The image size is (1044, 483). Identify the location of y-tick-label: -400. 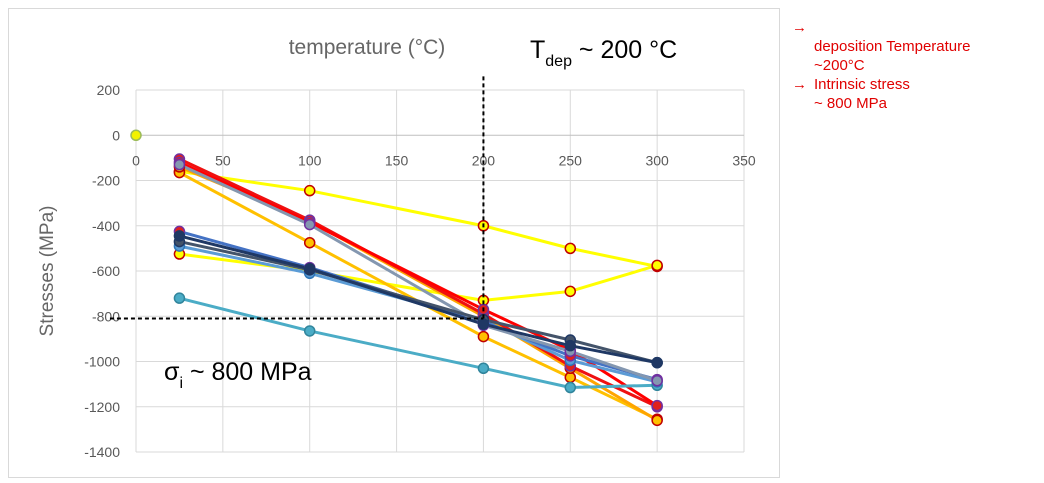
(106, 226).